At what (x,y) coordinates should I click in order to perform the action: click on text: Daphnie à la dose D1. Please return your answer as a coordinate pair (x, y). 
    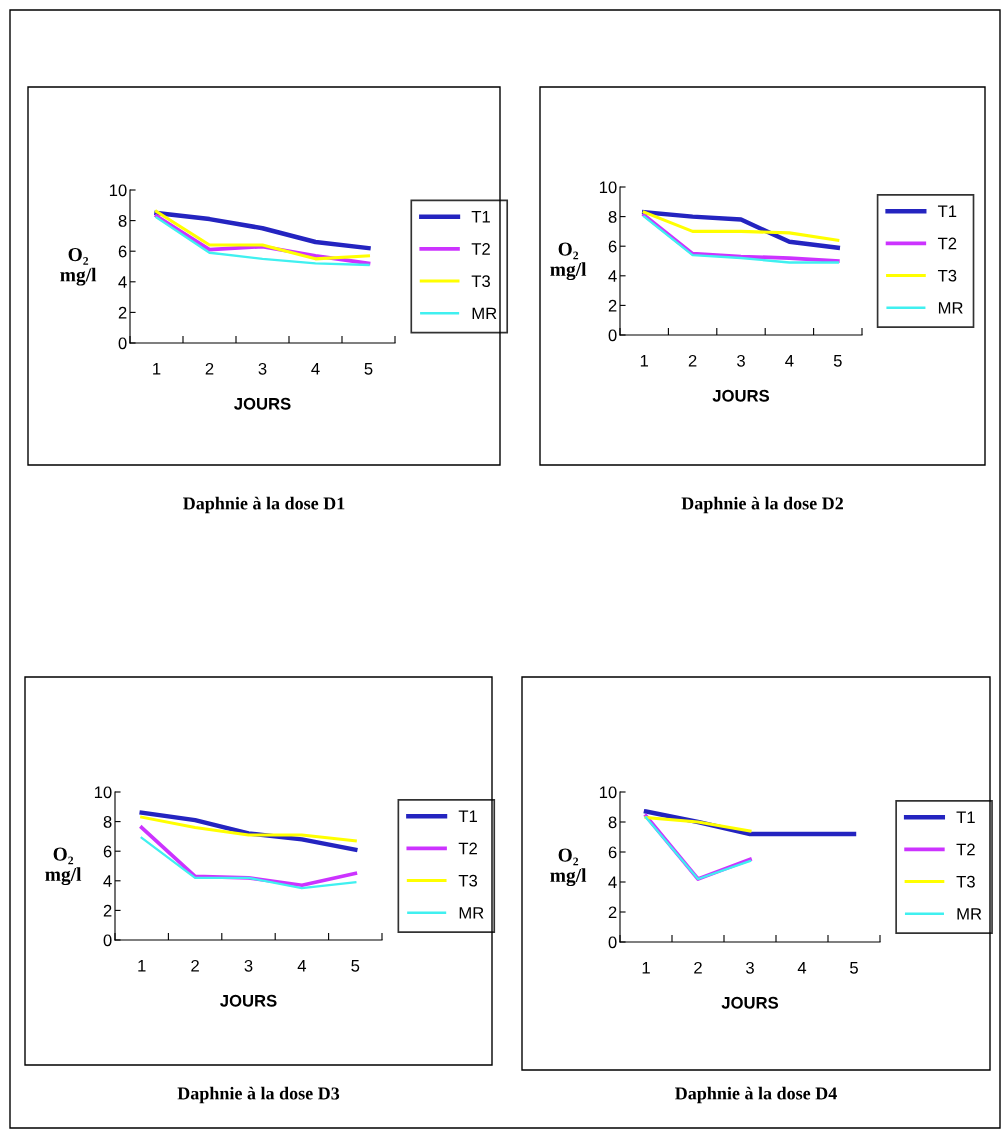
    Looking at the image, I should click on (264, 505).